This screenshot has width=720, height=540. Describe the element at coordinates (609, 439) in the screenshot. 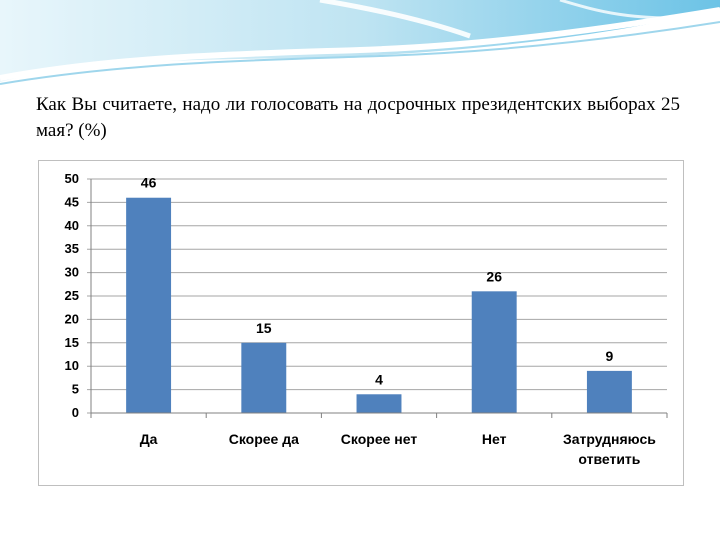

I see `x-category-label: Затрудняюсь` at that location.